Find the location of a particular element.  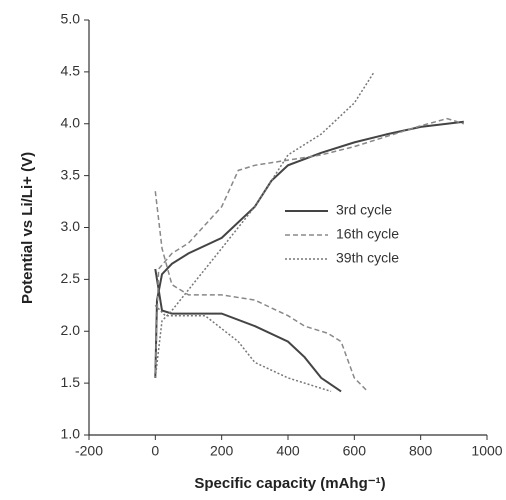

y-tick-label: 1.5 is located at coordinates (71, 382).